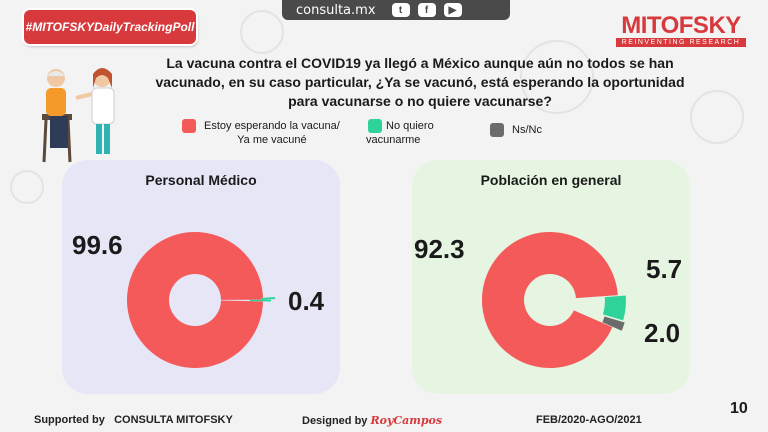  Describe the element at coordinates (613, 323) in the screenshot. I see `donut-slice-ns-nc` at that location.